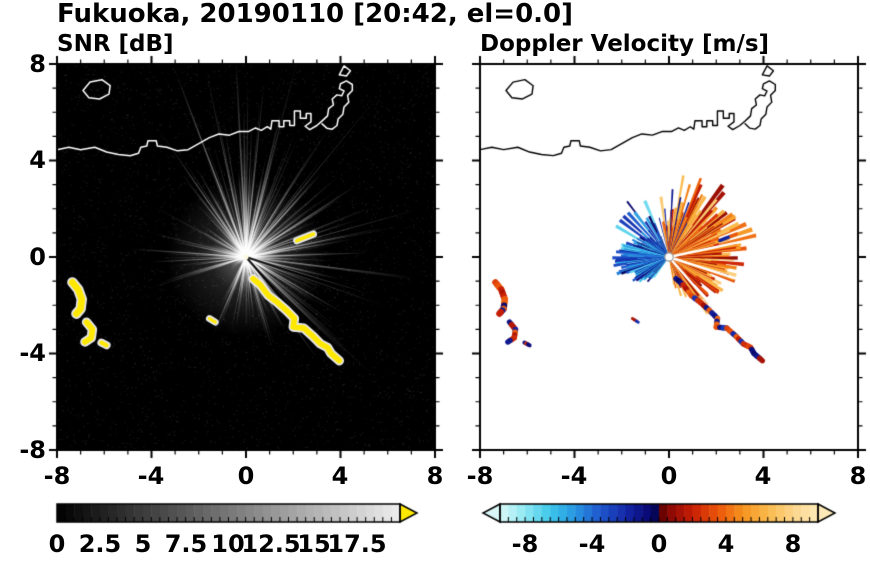  I want to click on doppler-colorbar, so click(664, 515).